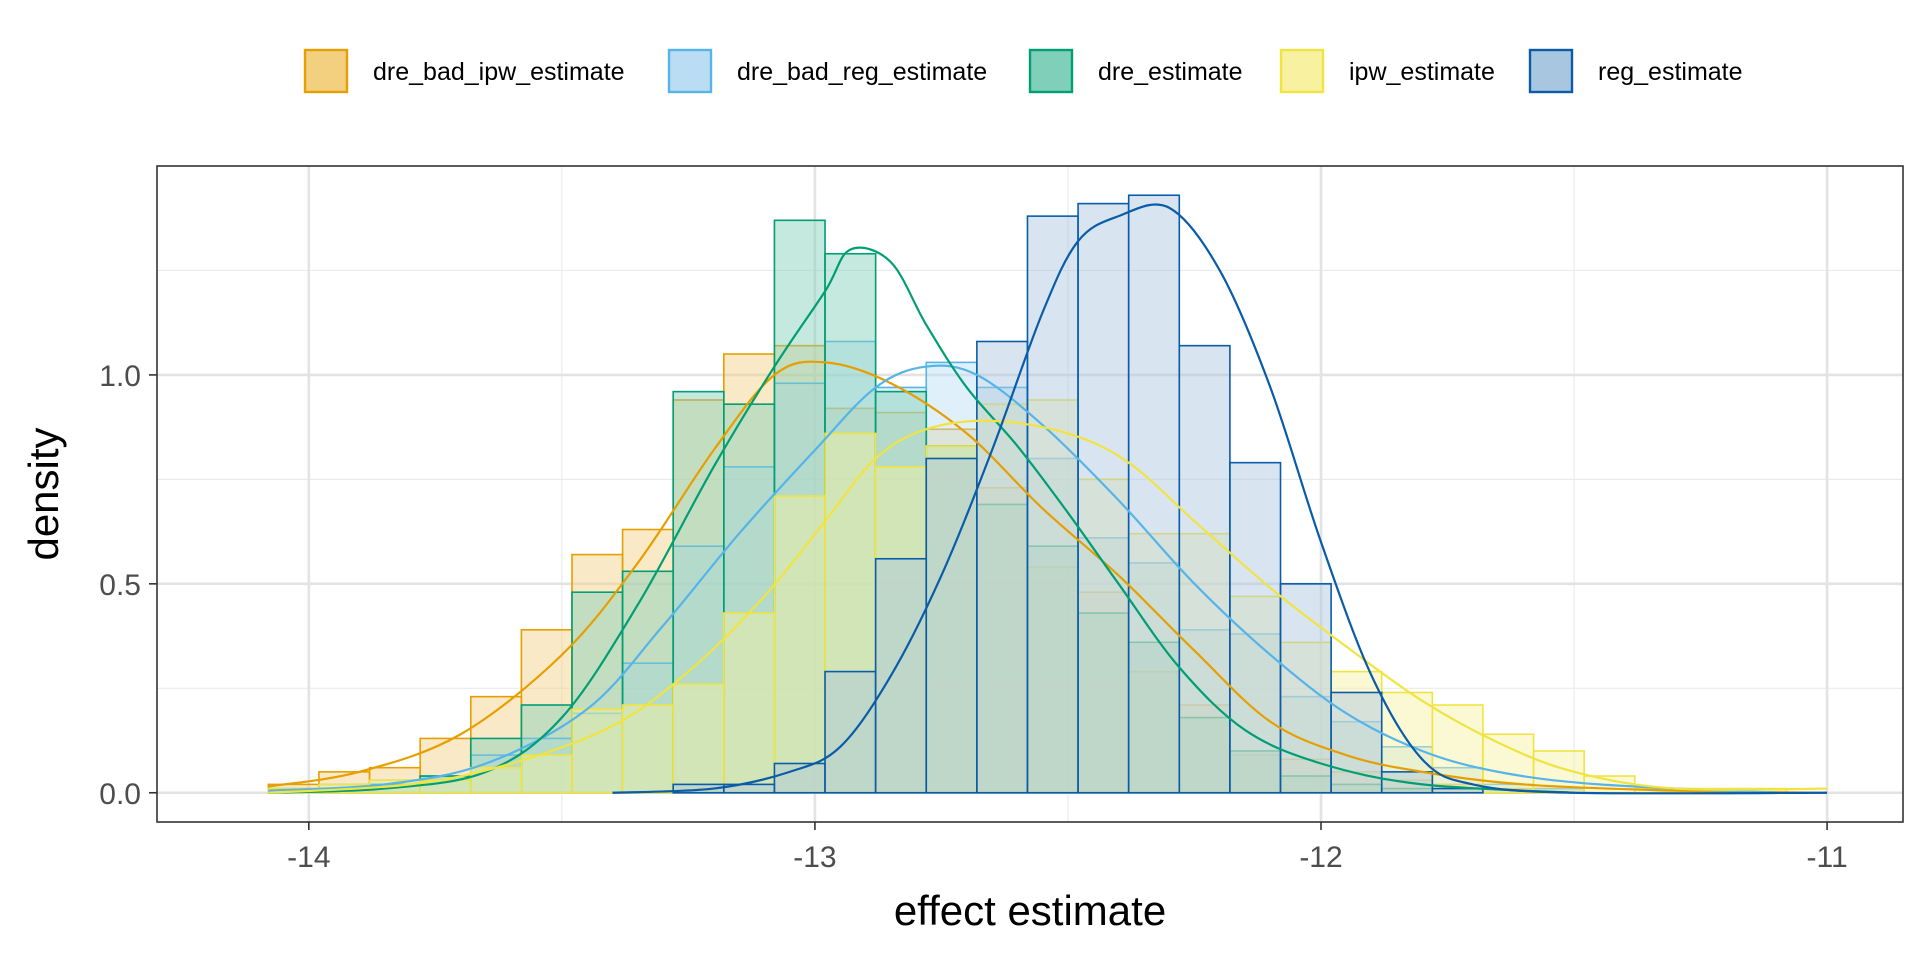 The height and width of the screenshot is (960, 1920). I want to click on legend-item-dre-estimate: dre_estimate, so click(1135, 71).